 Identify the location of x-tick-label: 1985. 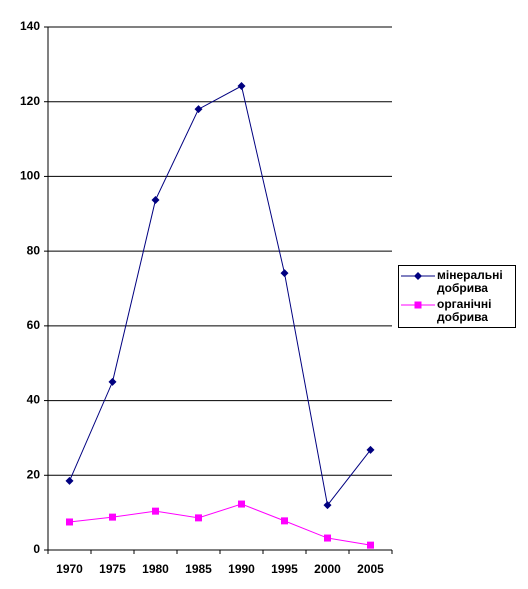
(198, 569).